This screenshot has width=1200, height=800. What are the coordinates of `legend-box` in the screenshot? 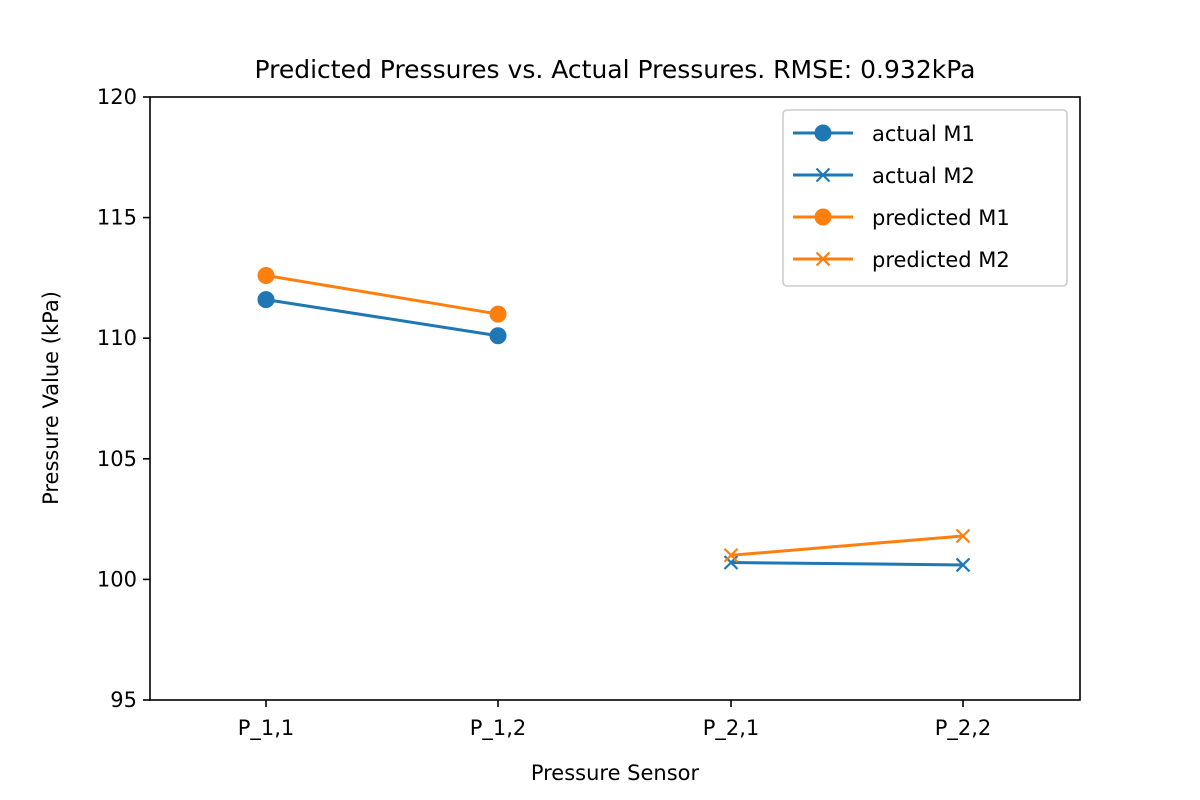 It's located at (925, 198).